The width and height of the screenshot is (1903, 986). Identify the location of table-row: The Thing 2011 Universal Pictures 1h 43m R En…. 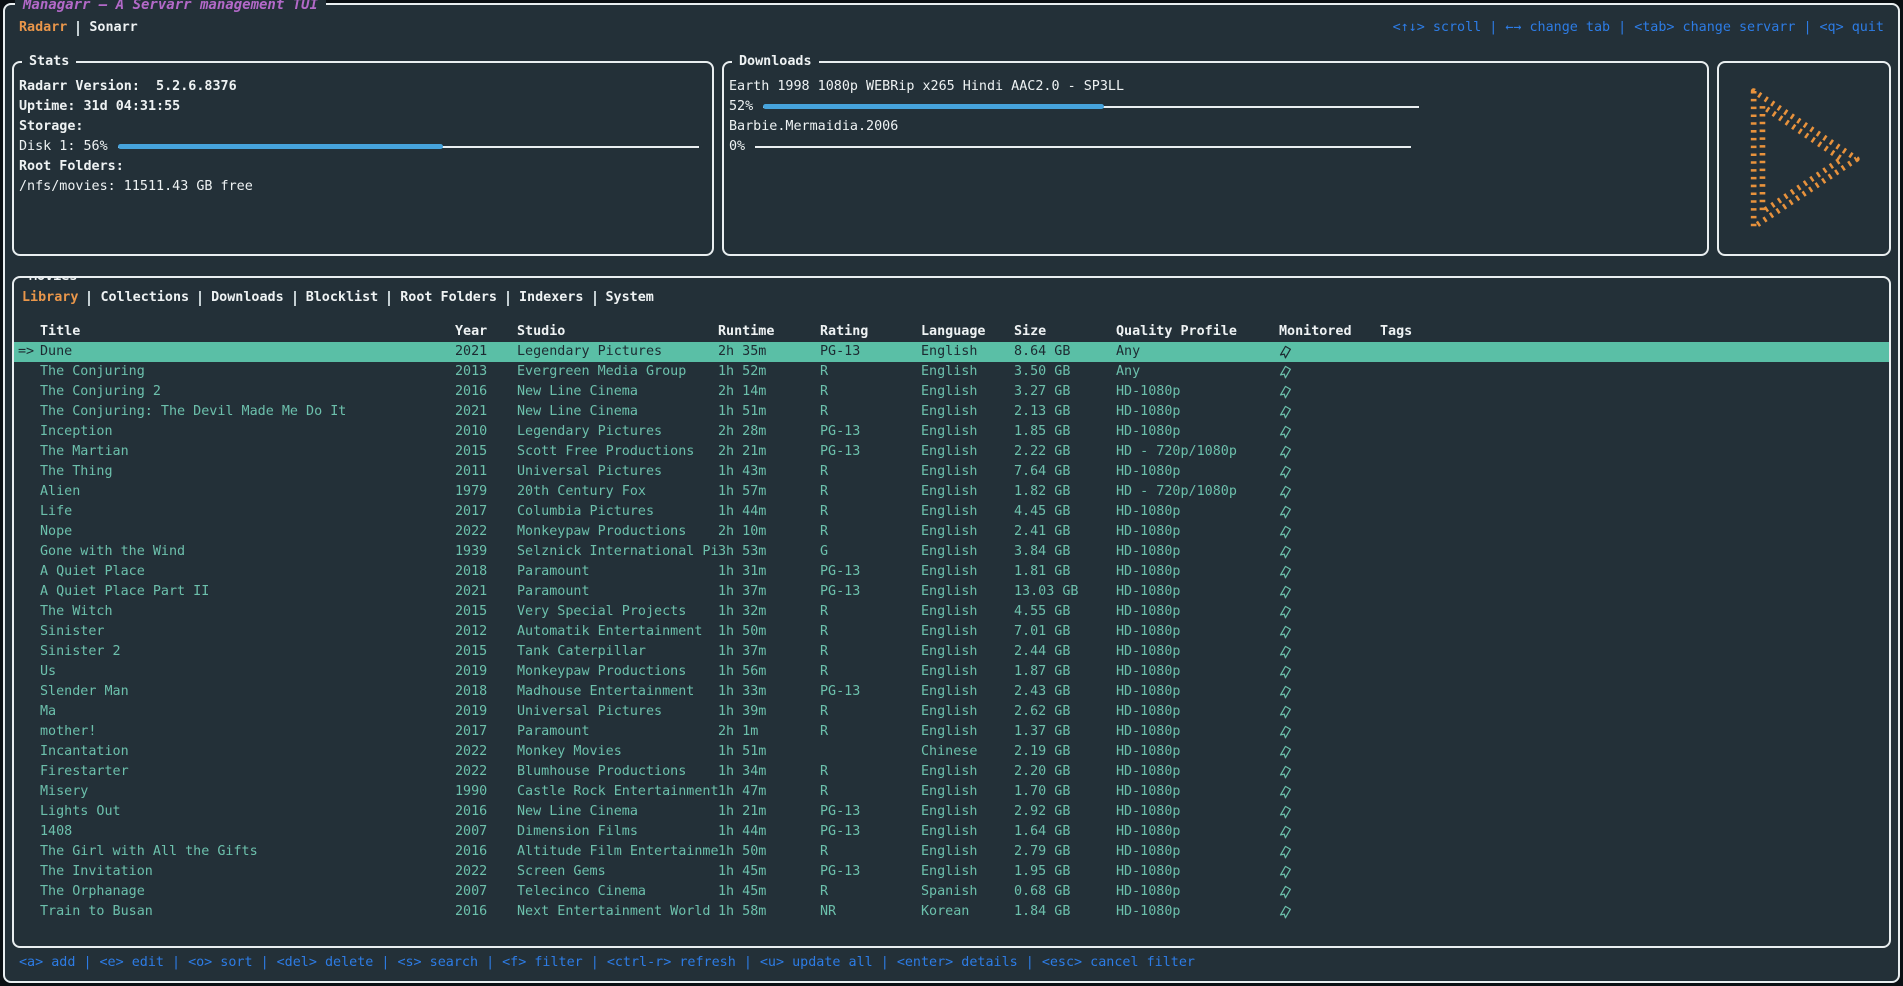
(951, 472).